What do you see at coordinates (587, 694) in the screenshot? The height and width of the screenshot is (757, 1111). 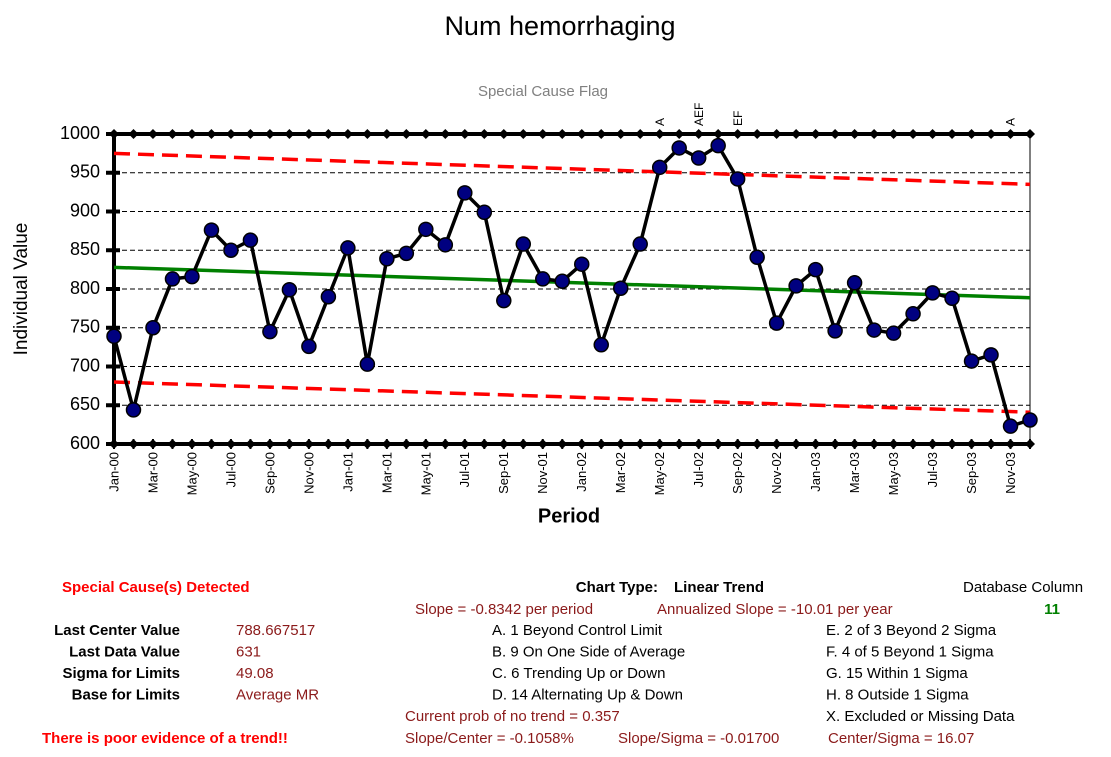 I see `rule: D. 14 Alternating Up & Down` at bounding box center [587, 694].